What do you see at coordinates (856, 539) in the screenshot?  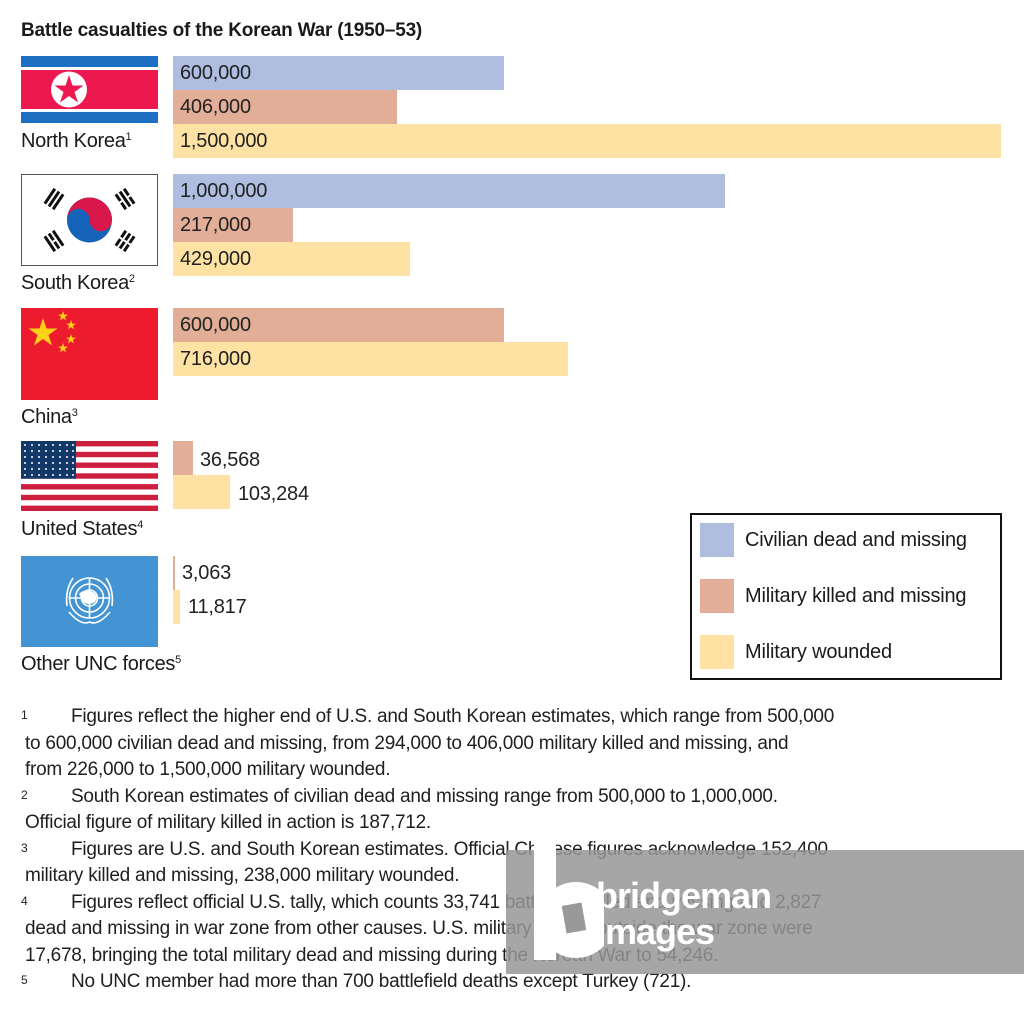 I see `legend-label: Civilian dead and missing` at bounding box center [856, 539].